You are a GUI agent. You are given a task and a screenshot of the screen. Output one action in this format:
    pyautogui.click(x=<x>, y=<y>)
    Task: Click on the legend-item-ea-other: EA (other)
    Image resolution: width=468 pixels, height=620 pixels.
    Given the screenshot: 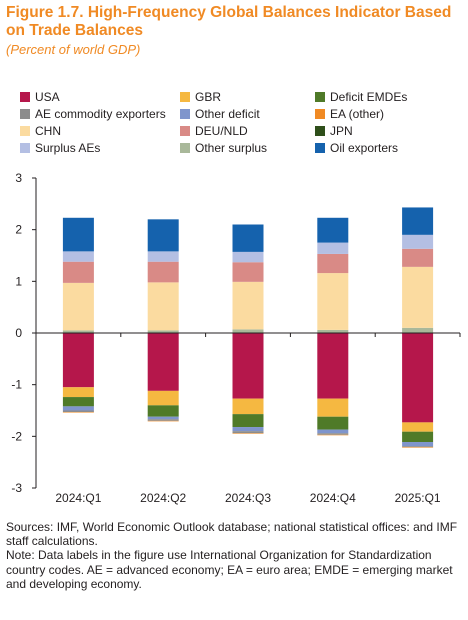 What is the action you would take?
    pyautogui.click(x=349, y=114)
    